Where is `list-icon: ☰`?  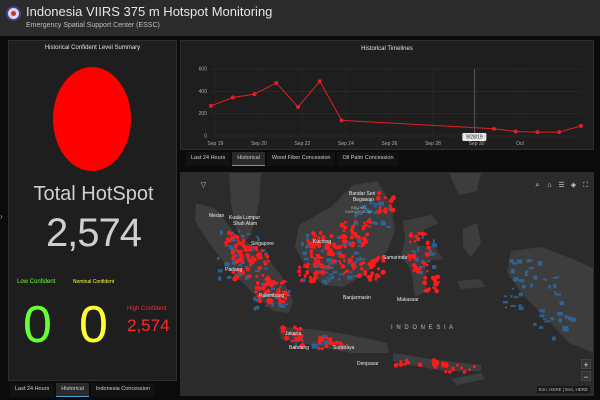
list-icon: ☰ is located at coordinates (561, 185).